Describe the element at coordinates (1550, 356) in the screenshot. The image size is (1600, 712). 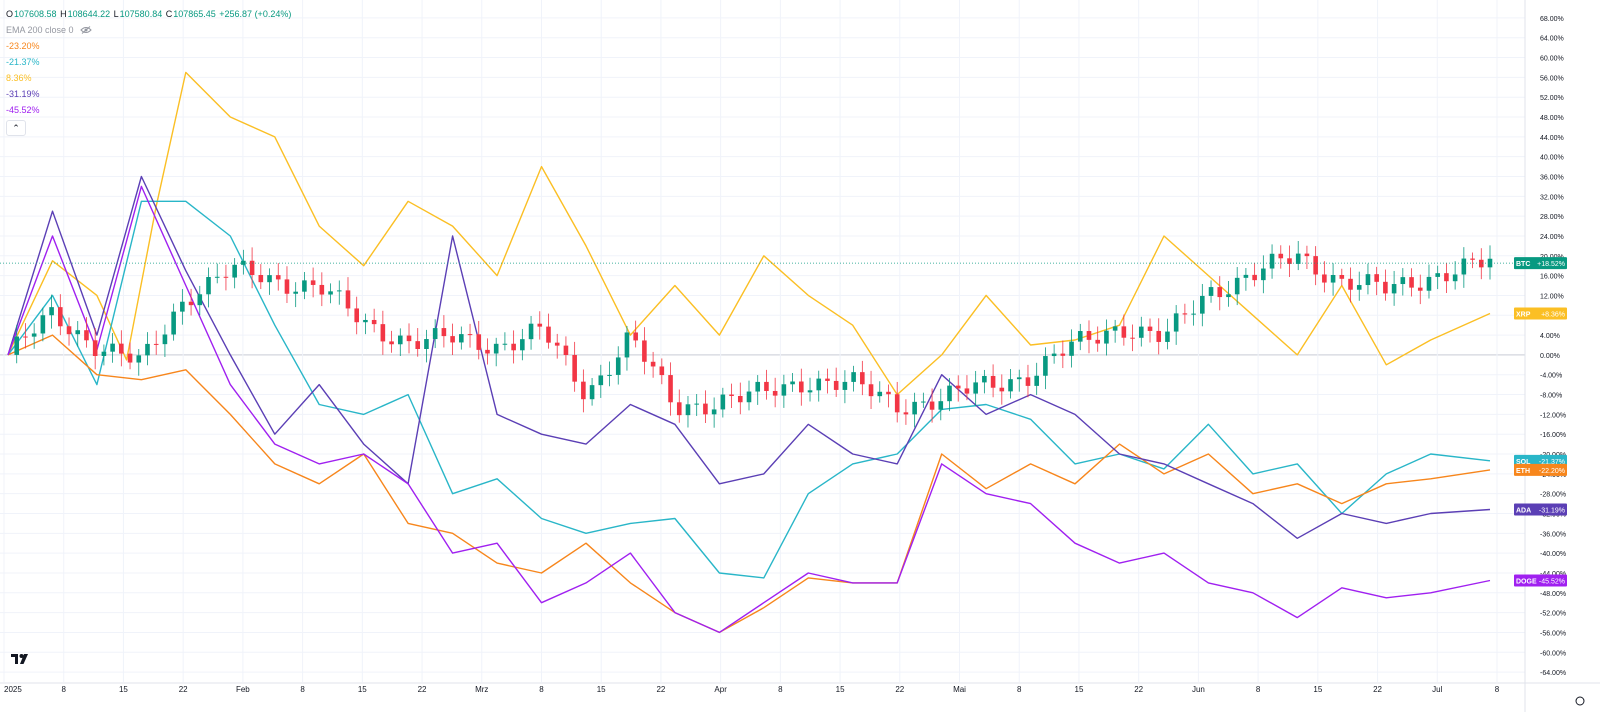
I see `y-tick-label: 0.00%` at that location.